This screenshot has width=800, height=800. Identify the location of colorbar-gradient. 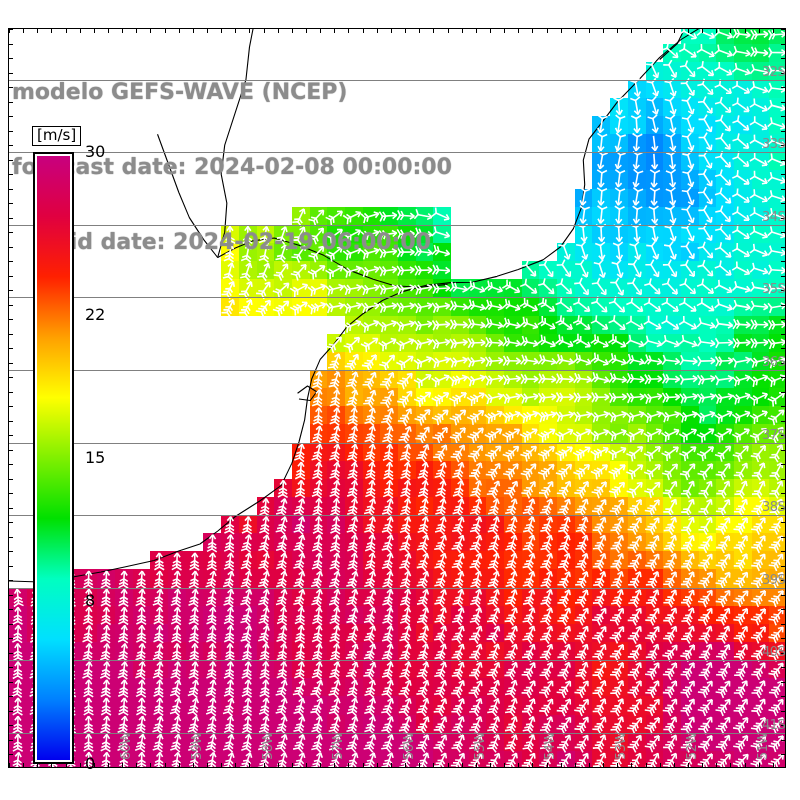
(53, 458).